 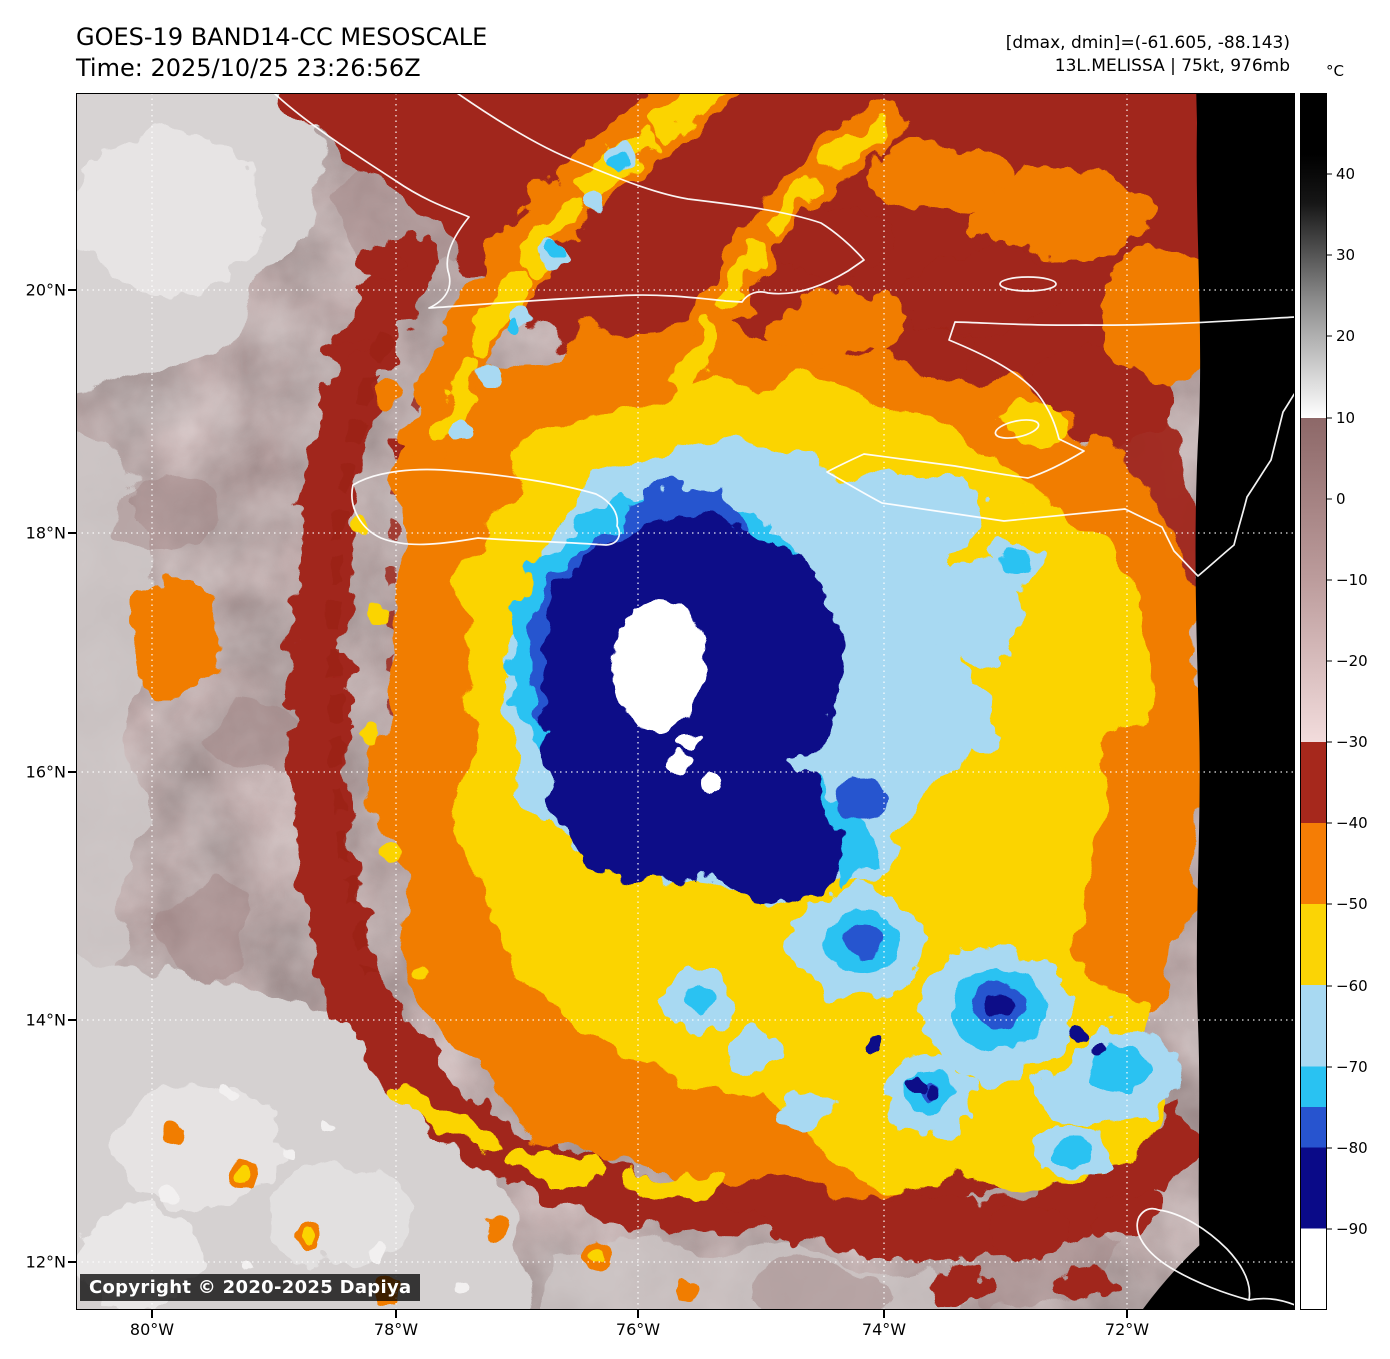 I want to click on hispaniola-coastline, so click(x=1060, y=446).